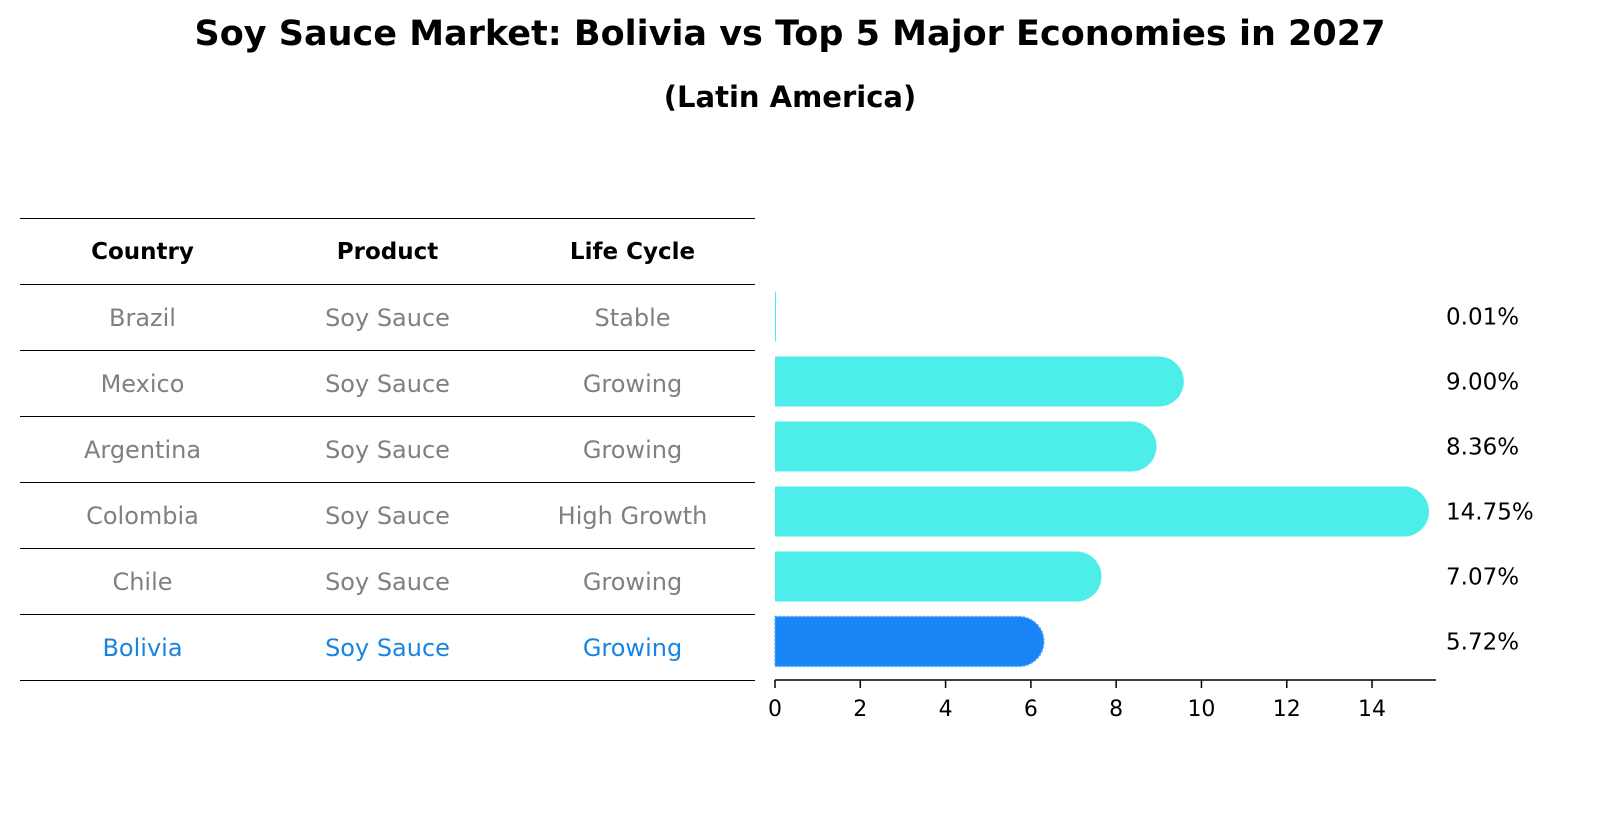  Describe the element at coordinates (1482, 318) in the screenshot. I see `value-label: 0.01%` at that location.